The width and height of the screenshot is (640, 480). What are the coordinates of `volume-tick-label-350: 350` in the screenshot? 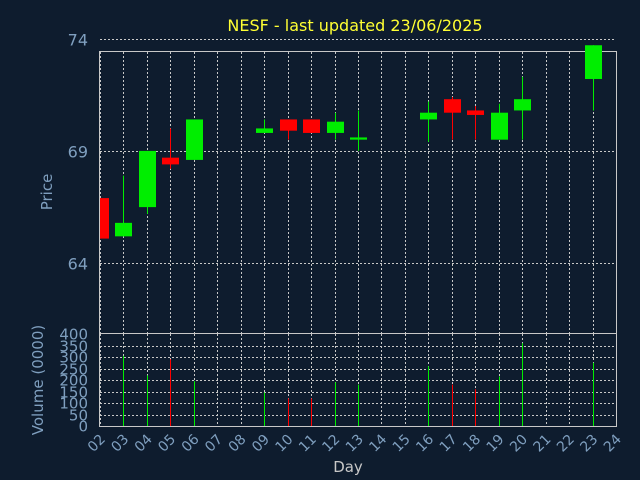 It's located at (73, 347).